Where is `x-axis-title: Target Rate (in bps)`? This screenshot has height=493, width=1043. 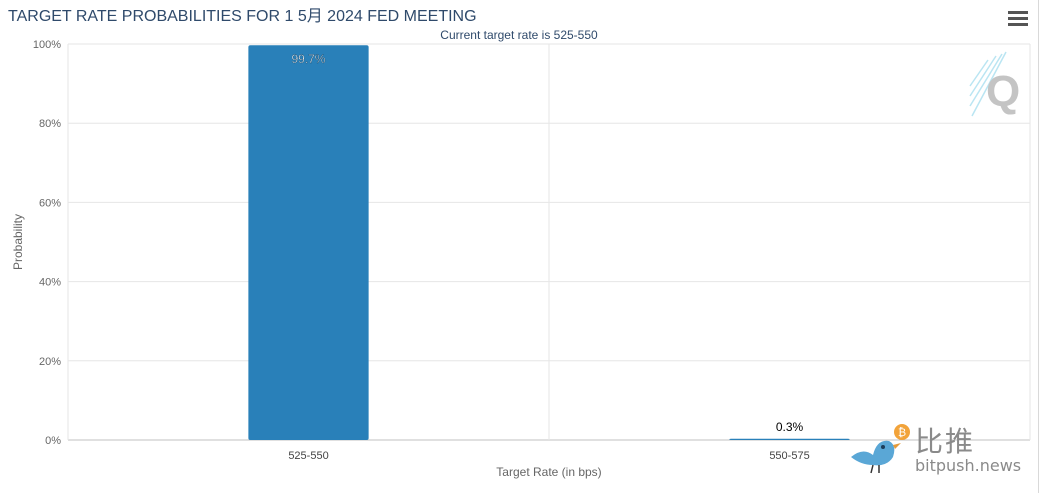 x-axis-title: Target Rate (in bps) is located at coordinates (548, 472).